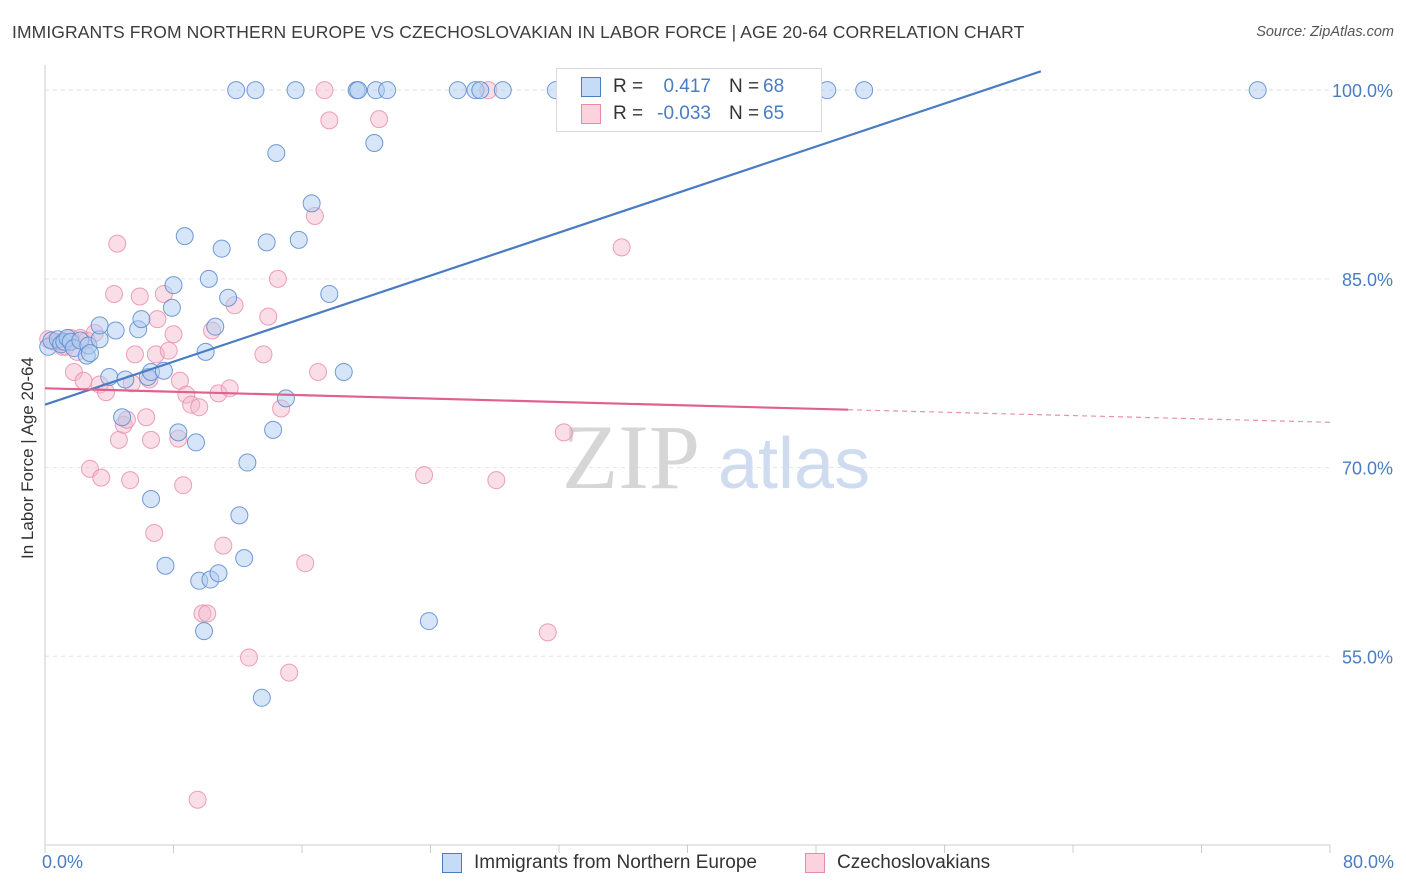 The width and height of the screenshot is (1406, 892). I want to click on pink-trend-line, so click(446, 399).